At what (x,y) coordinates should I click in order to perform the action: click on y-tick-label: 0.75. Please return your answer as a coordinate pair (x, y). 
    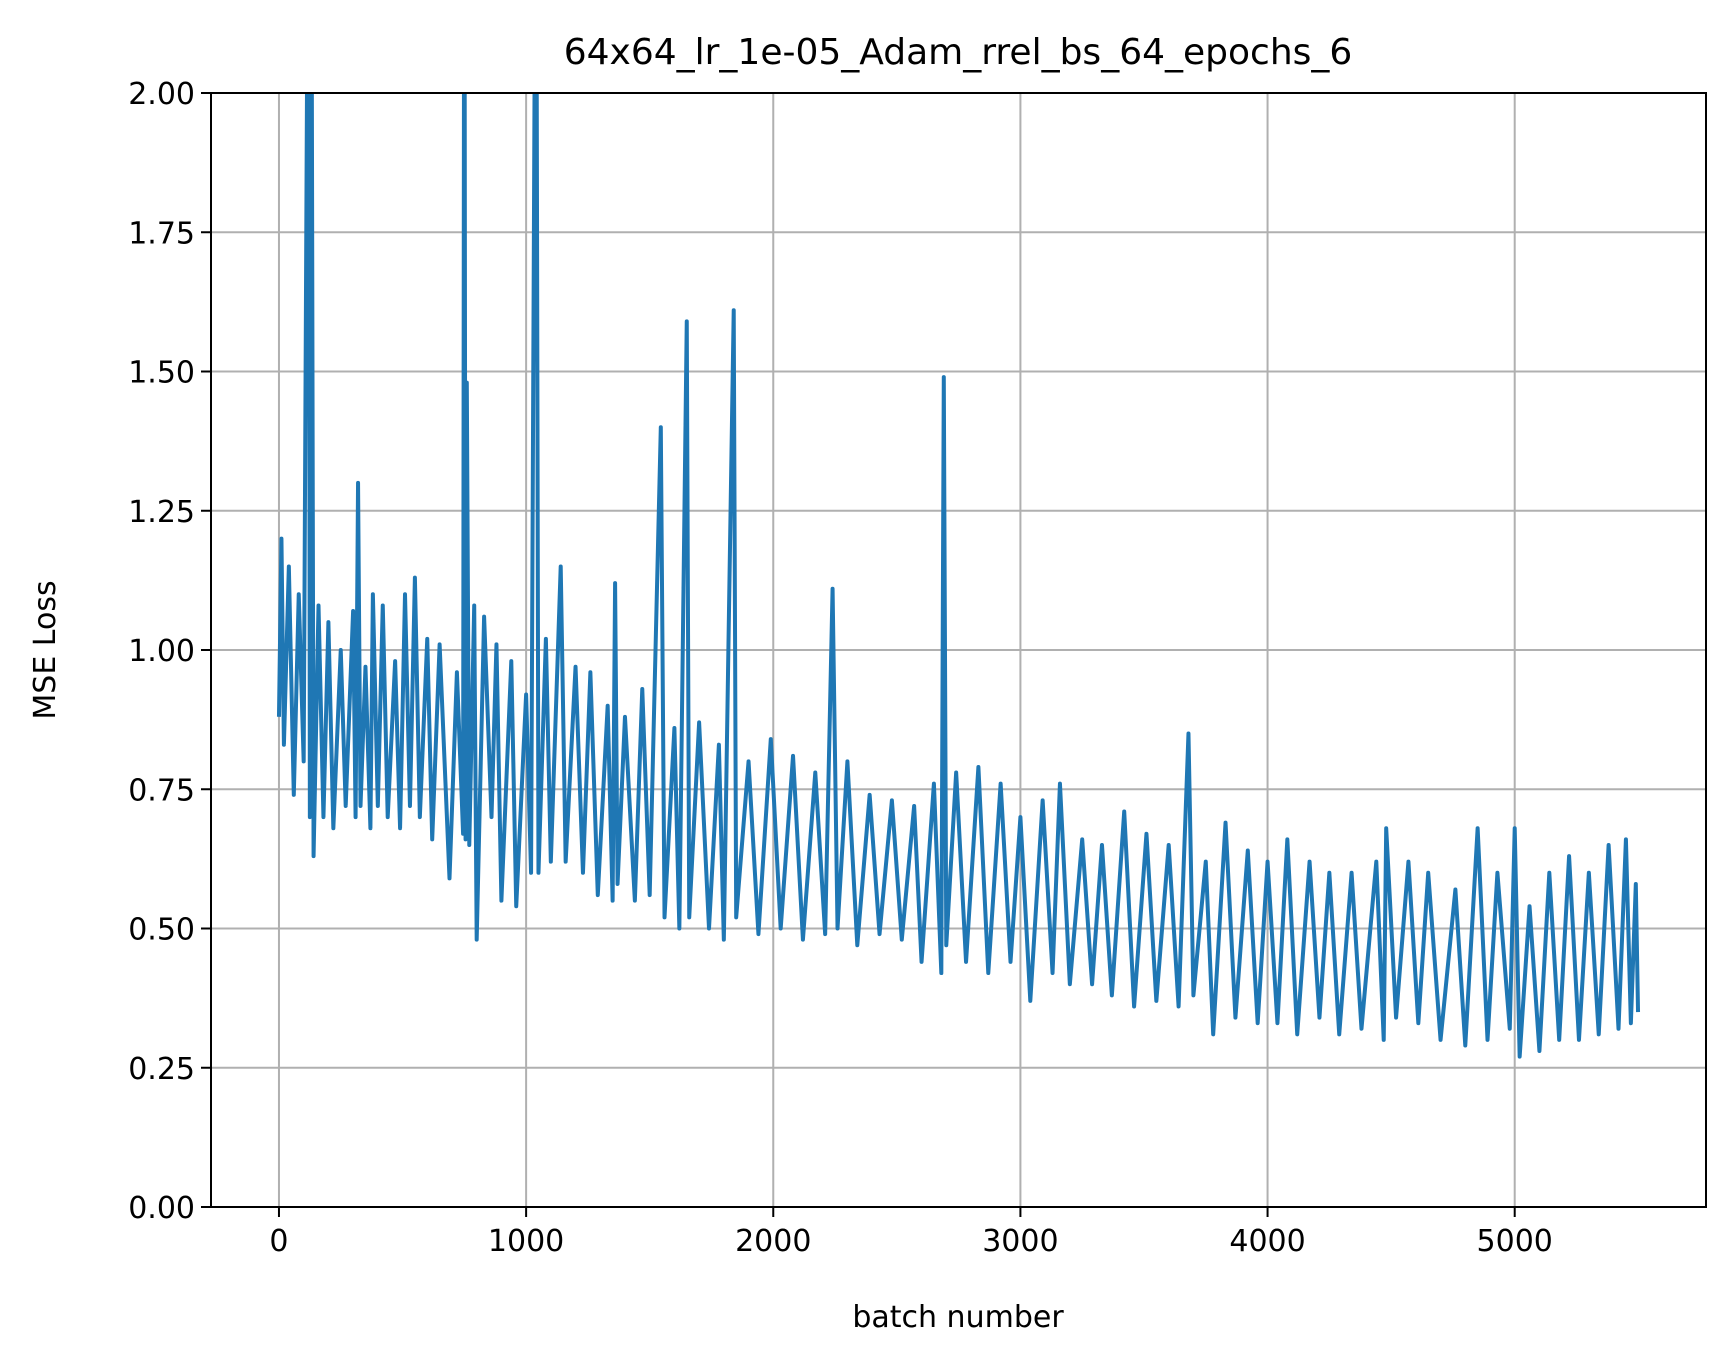
    Looking at the image, I should click on (161, 790).